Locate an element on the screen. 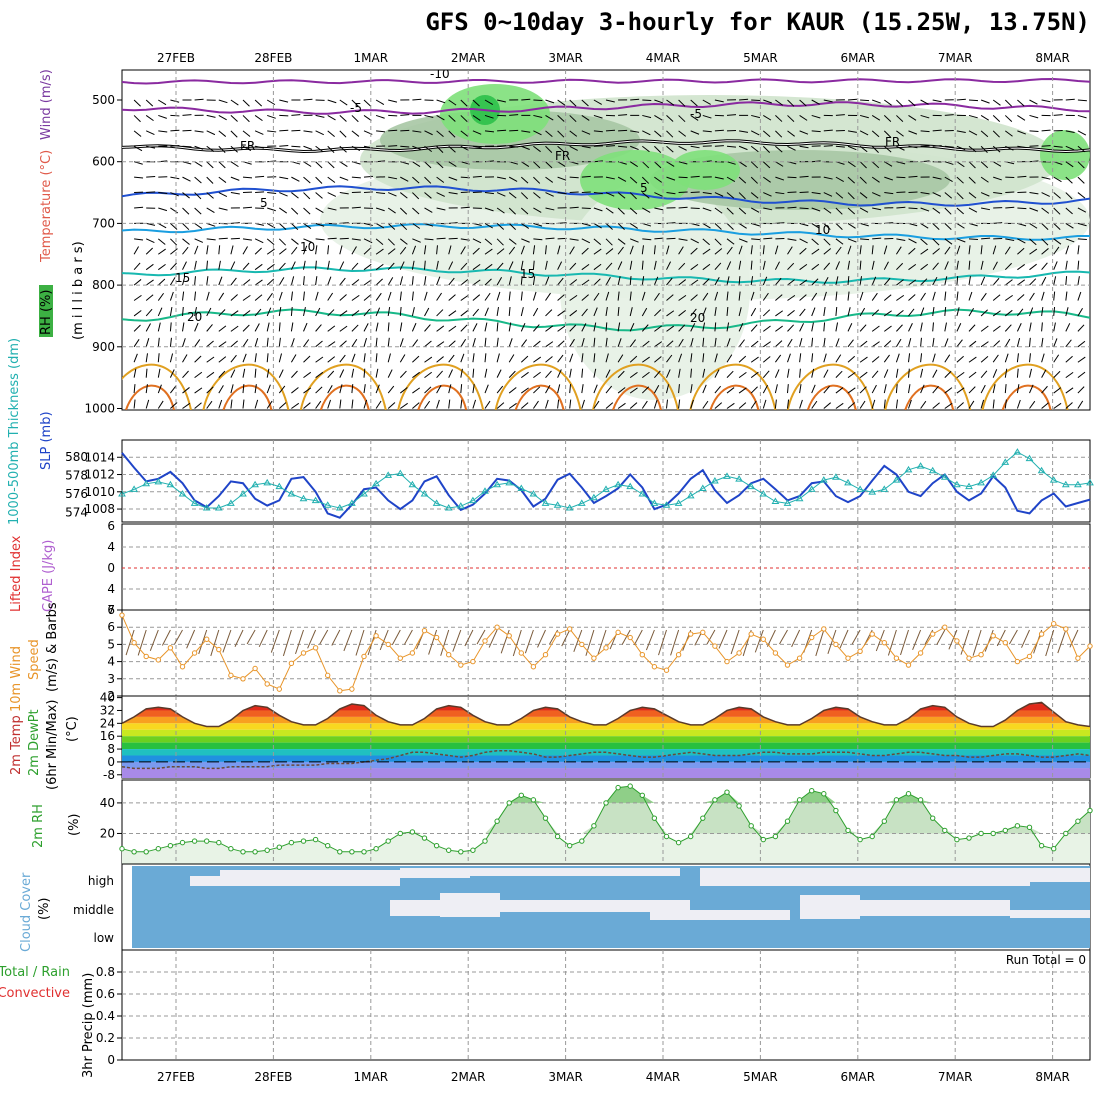 The image size is (1100, 1100). temp2m-line is located at coordinates (606, 714).